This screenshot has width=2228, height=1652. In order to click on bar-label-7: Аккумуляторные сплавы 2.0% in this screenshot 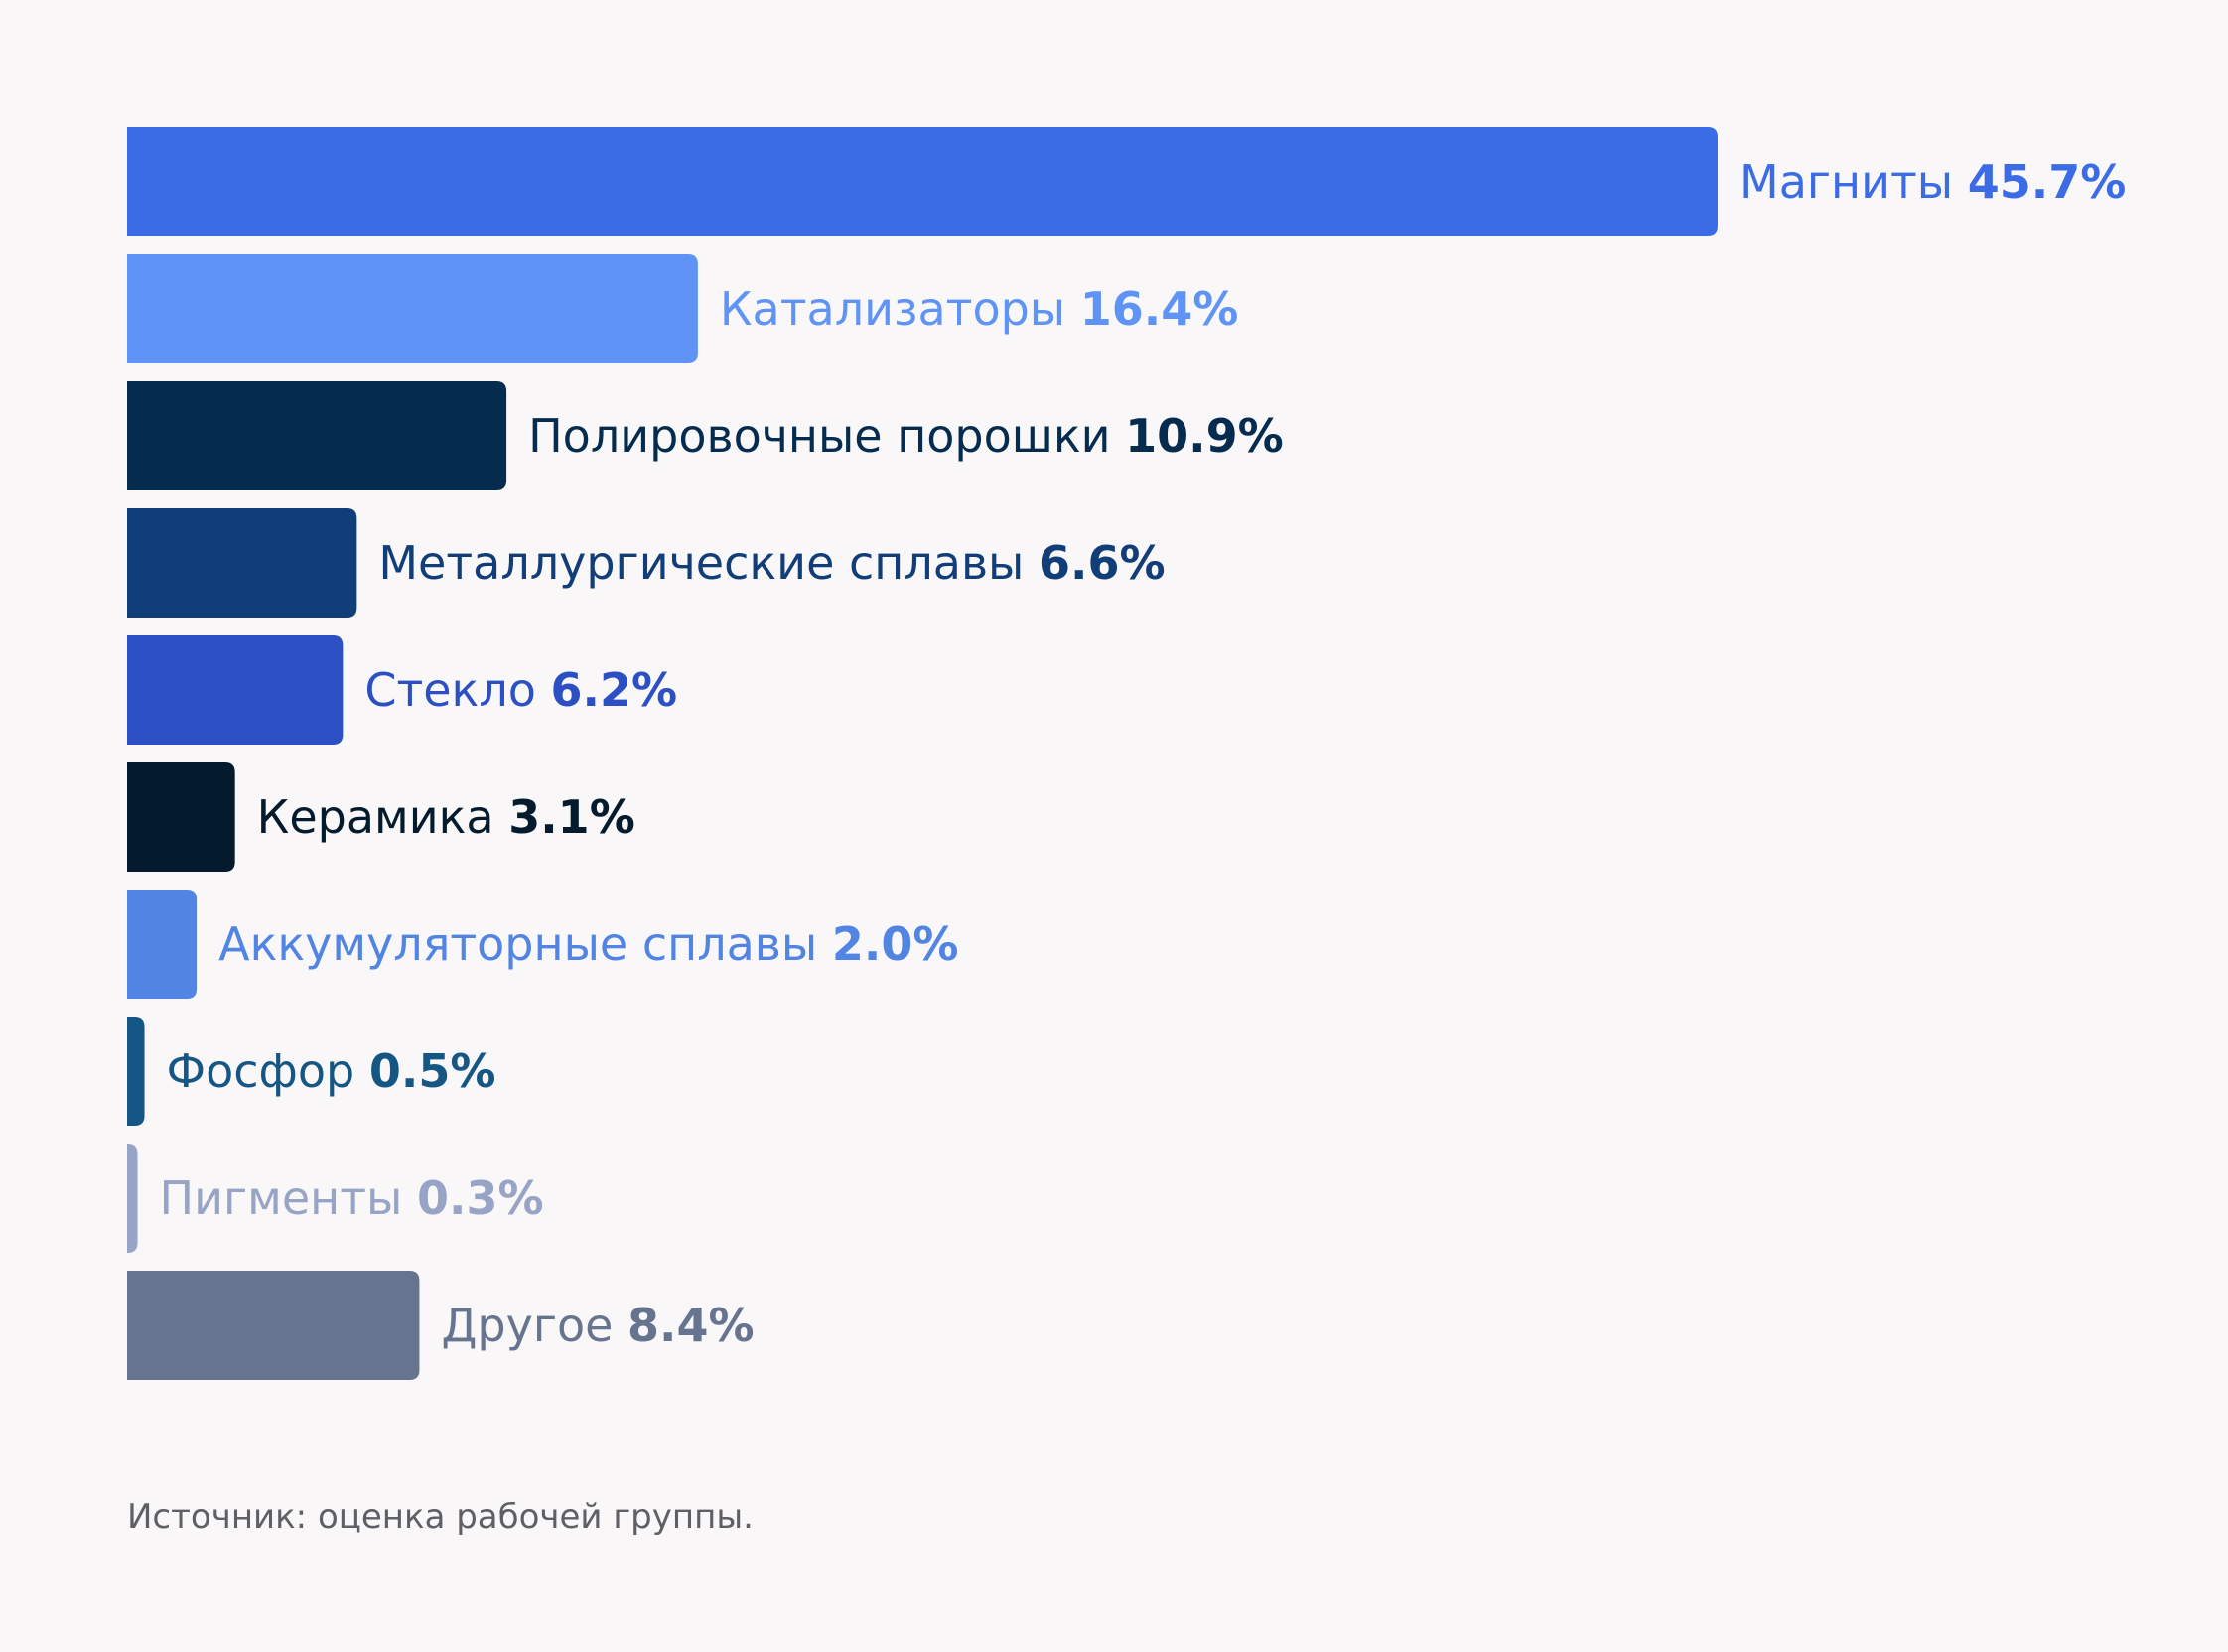, I will do `click(588, 944)`.